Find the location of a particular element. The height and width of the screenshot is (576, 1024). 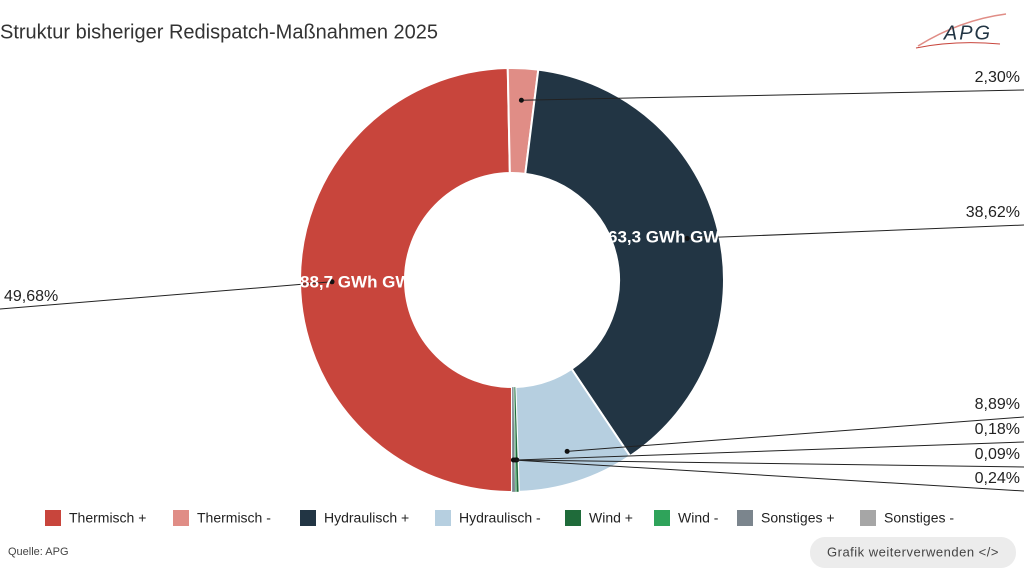

value-label: 8,89% is located at coordinates (997, 404).